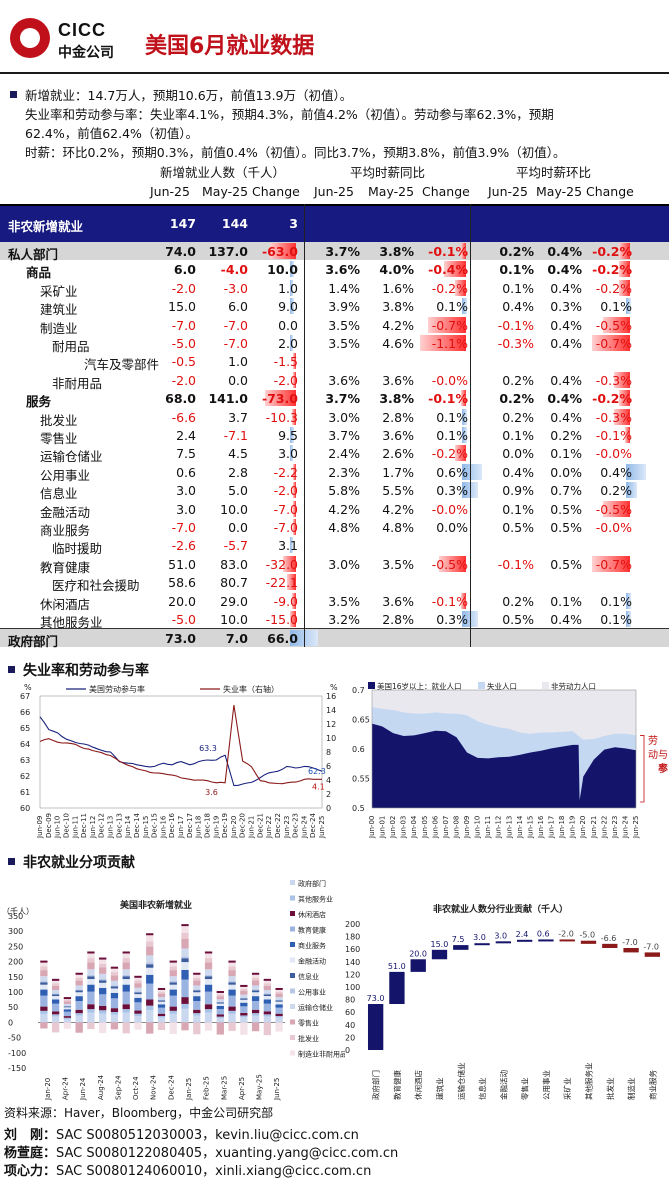  I want to click on row-label: 公用事业, so click(65, 475).